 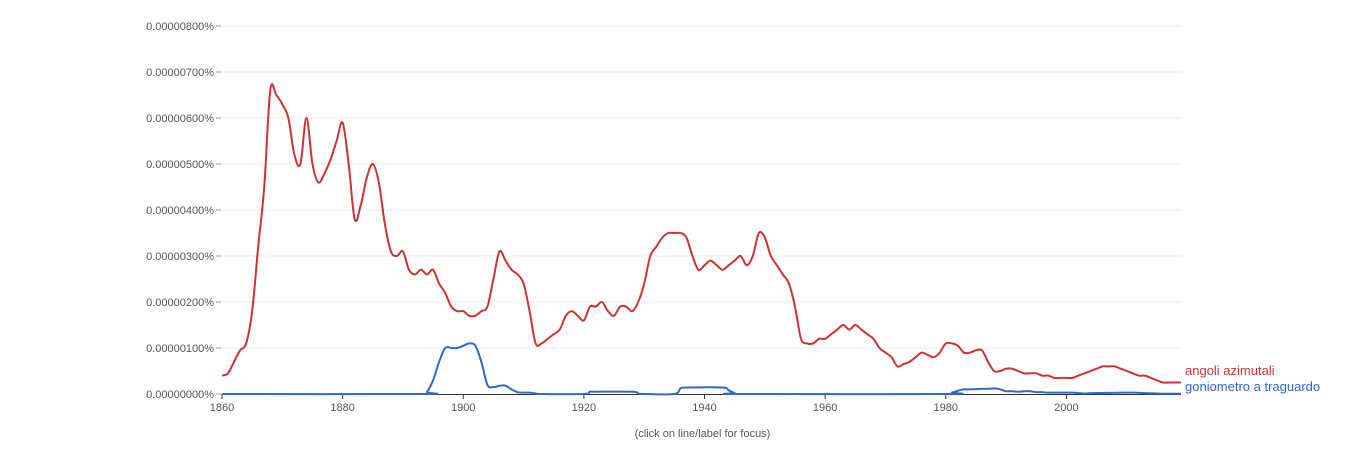 I want to click on y-tick-label: 0.00000600%, so click(x=180, y=119).